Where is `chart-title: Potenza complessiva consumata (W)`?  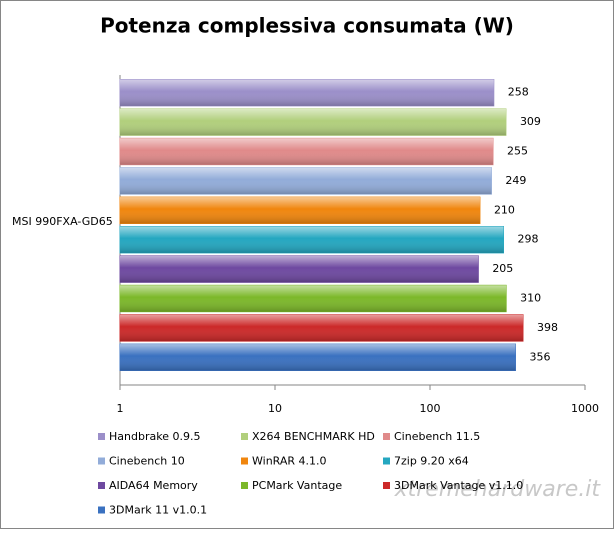
chart-title: Potenza complessiva consumata (W) is located at coordinates (307, 26).